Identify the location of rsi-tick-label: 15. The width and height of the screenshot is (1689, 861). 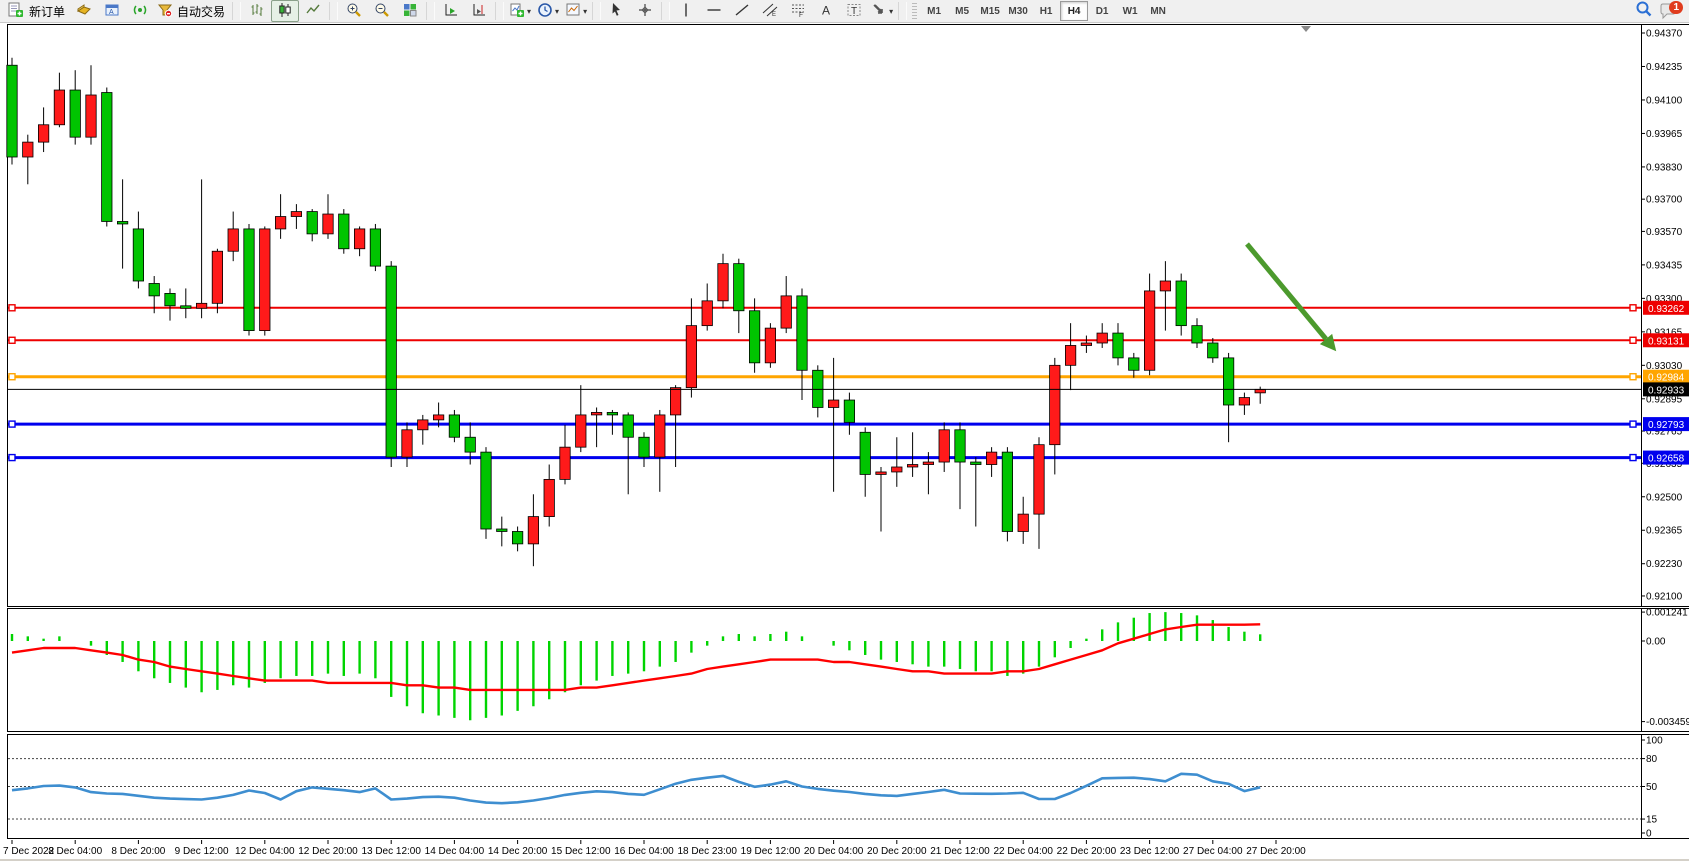
(1652, 820).